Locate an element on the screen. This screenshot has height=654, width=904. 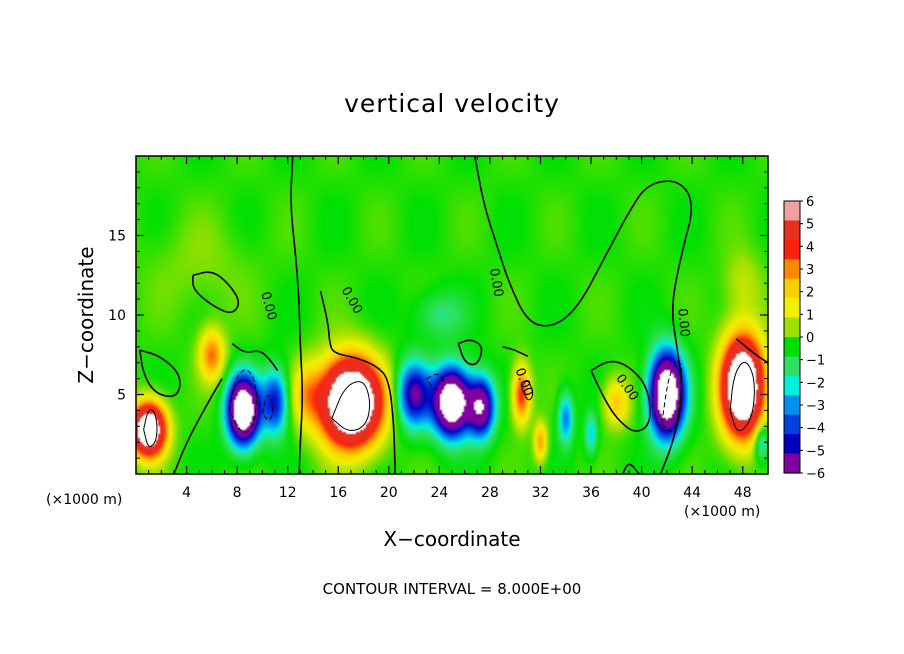
y-tick-label: 5 is located at coordinates (121, 396).